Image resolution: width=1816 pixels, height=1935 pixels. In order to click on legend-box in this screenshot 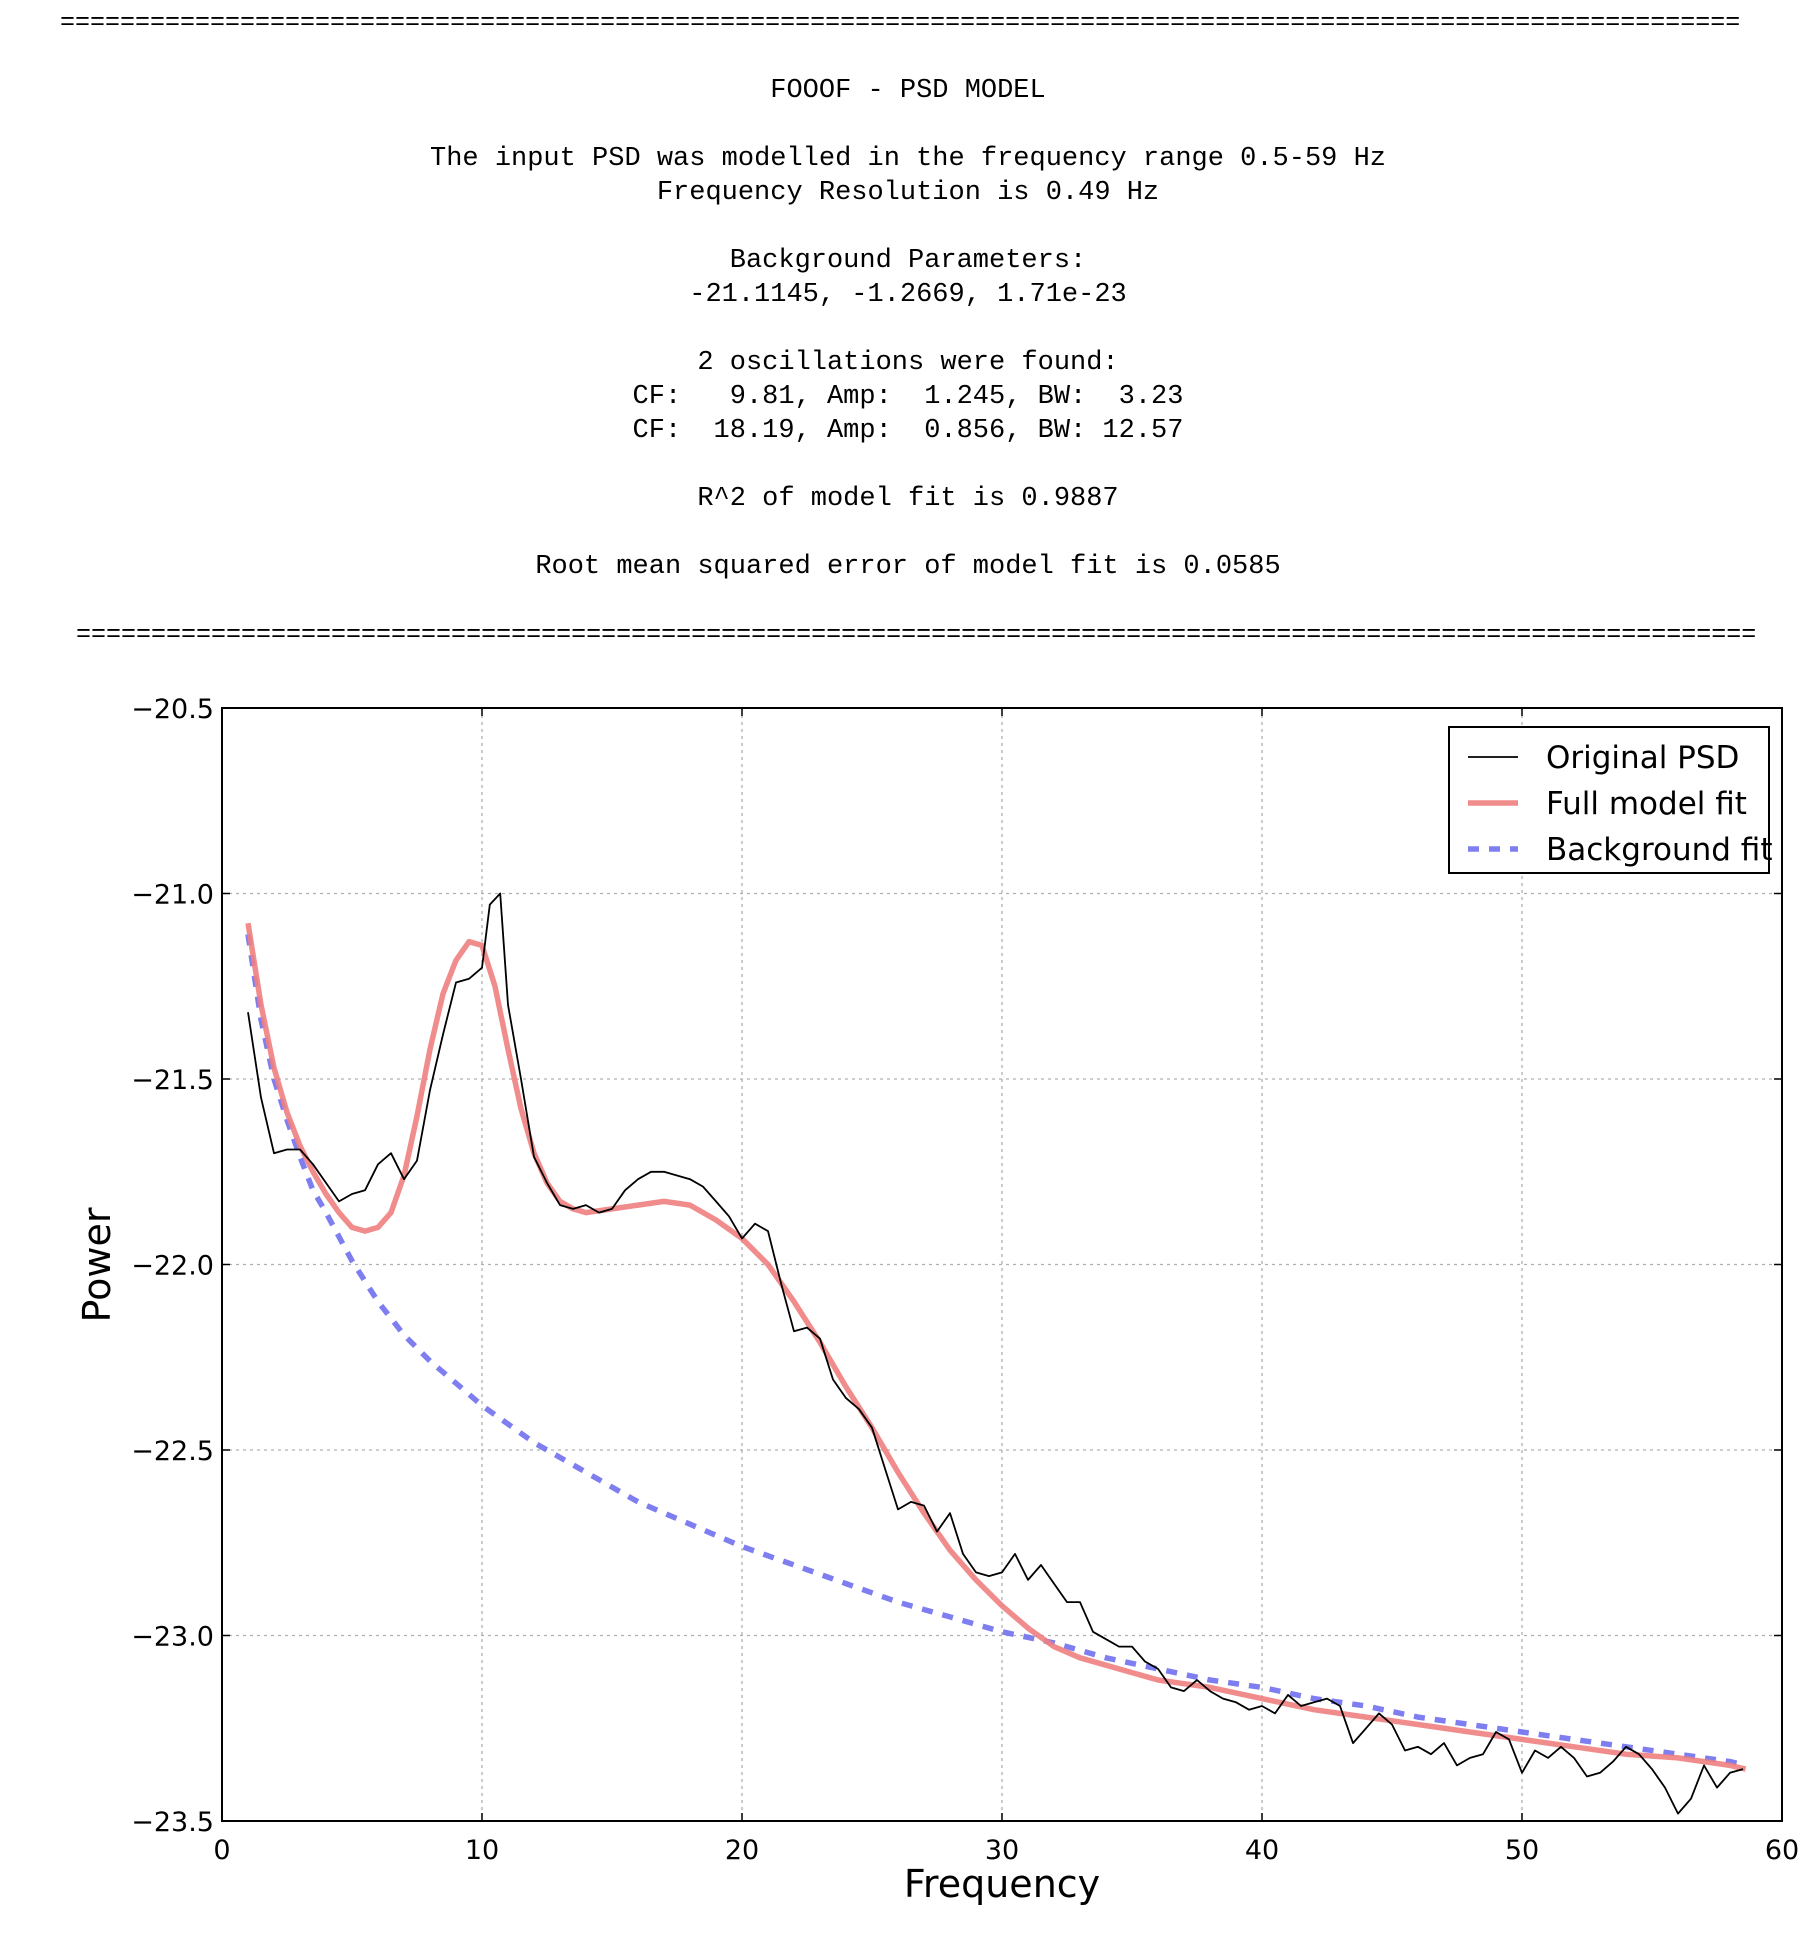, I will do `click(1609, 800)`.